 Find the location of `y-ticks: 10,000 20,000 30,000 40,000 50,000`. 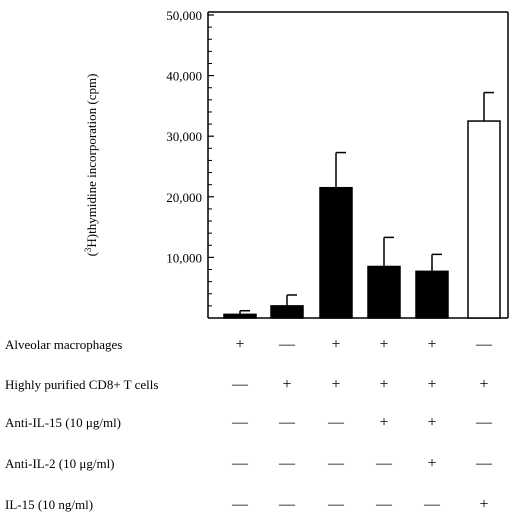

y-ticks: 10,000 20,000 30,000 40,000 50,000 is located at coordinates (190, 157).